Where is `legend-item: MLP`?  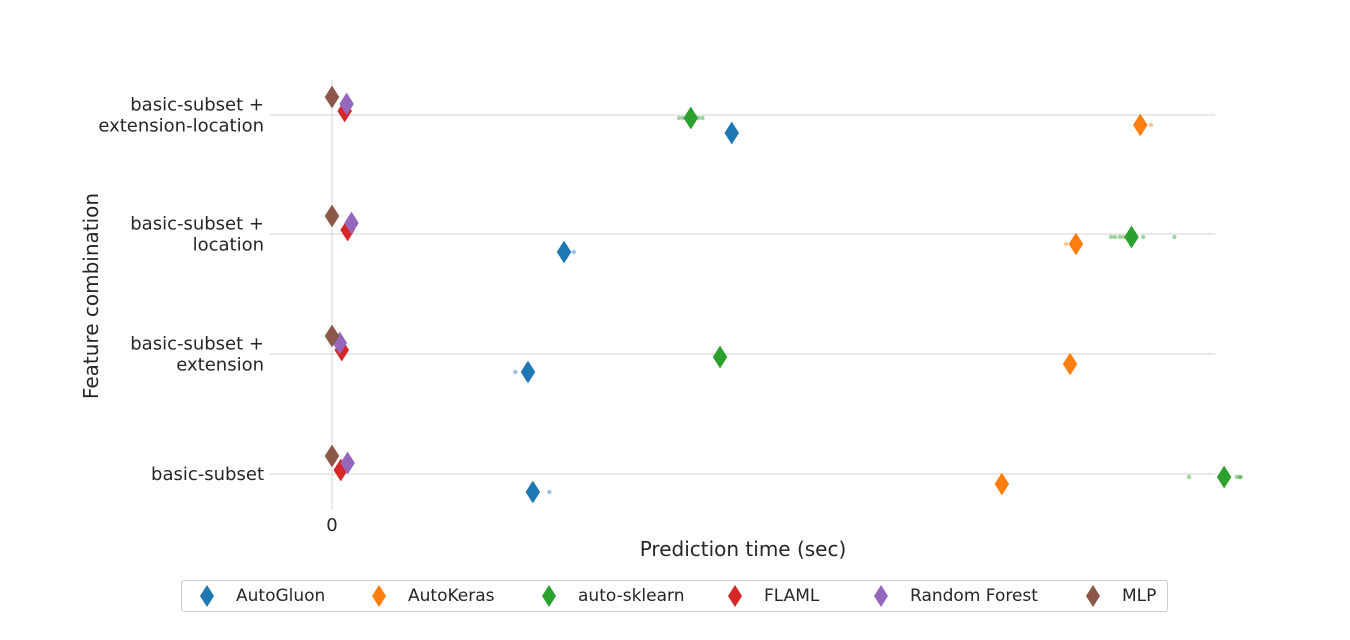 legend-item: MLP is located at coordinates (1121, 596).